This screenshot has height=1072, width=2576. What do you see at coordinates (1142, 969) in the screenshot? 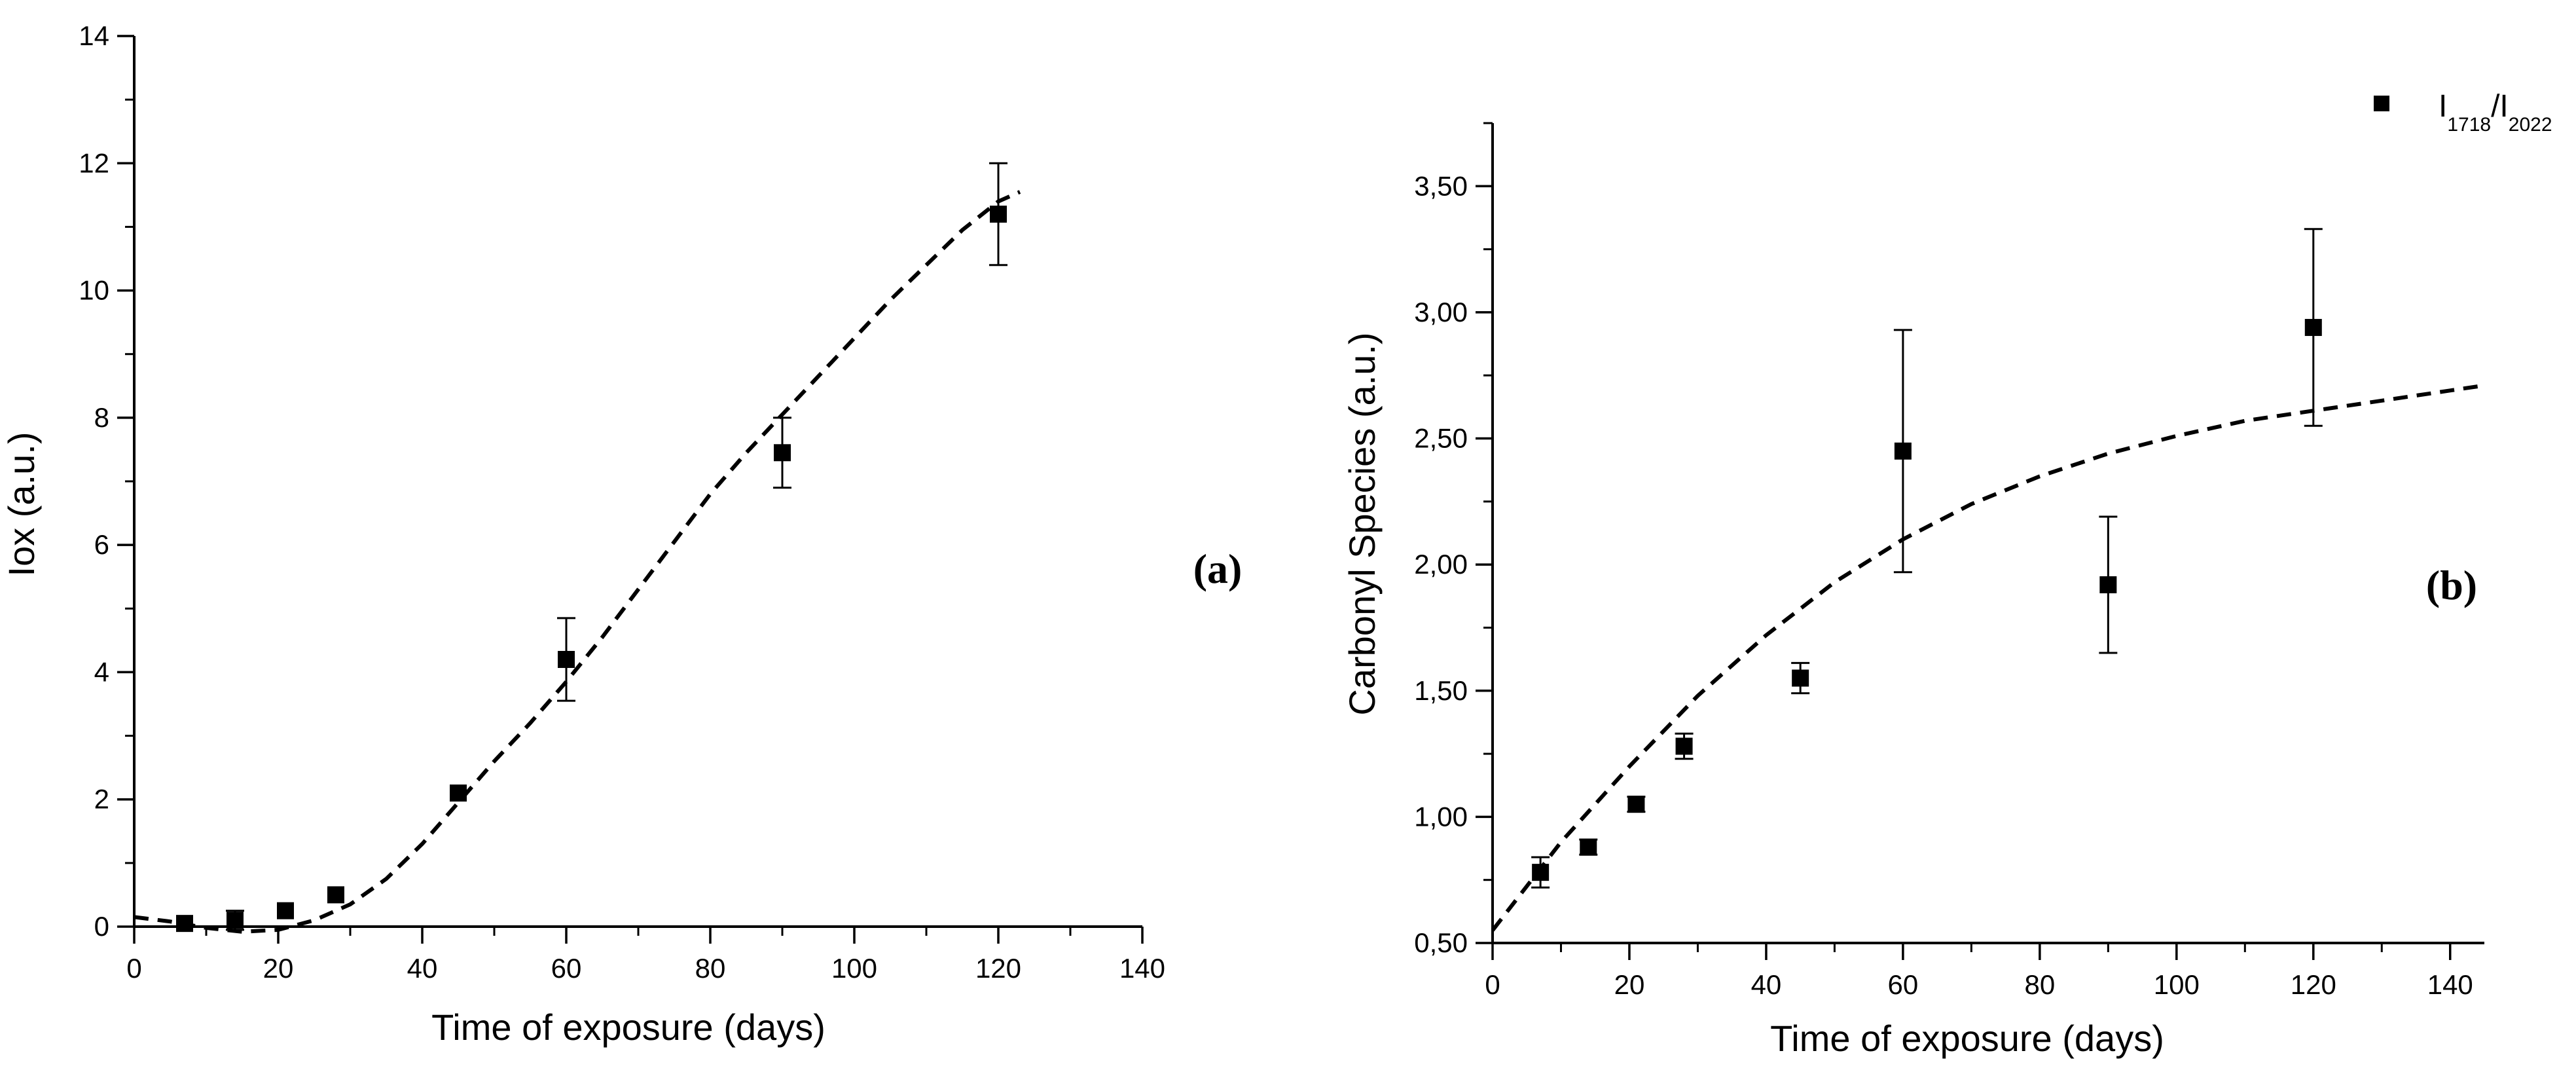
I see `chart-a-x-tick-label: 140` at bounding box center [1142, 969].